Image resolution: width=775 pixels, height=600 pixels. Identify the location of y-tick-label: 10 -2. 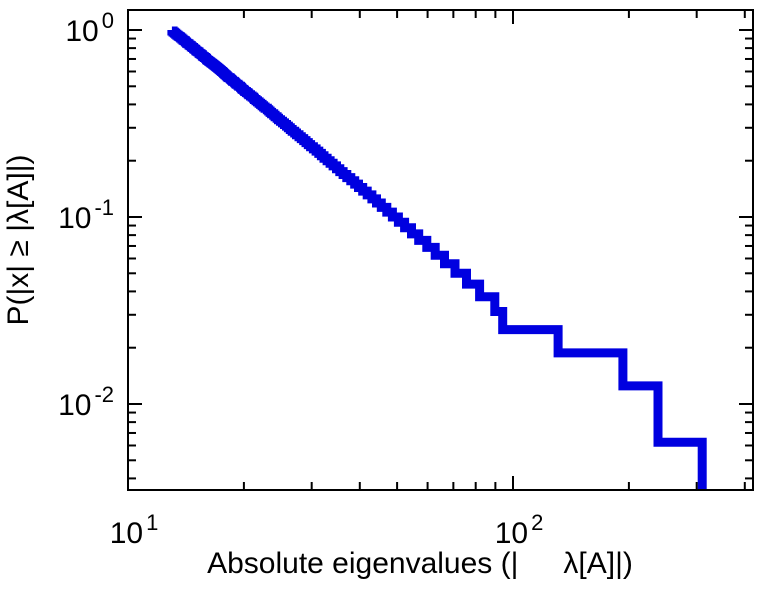
(86, 402).